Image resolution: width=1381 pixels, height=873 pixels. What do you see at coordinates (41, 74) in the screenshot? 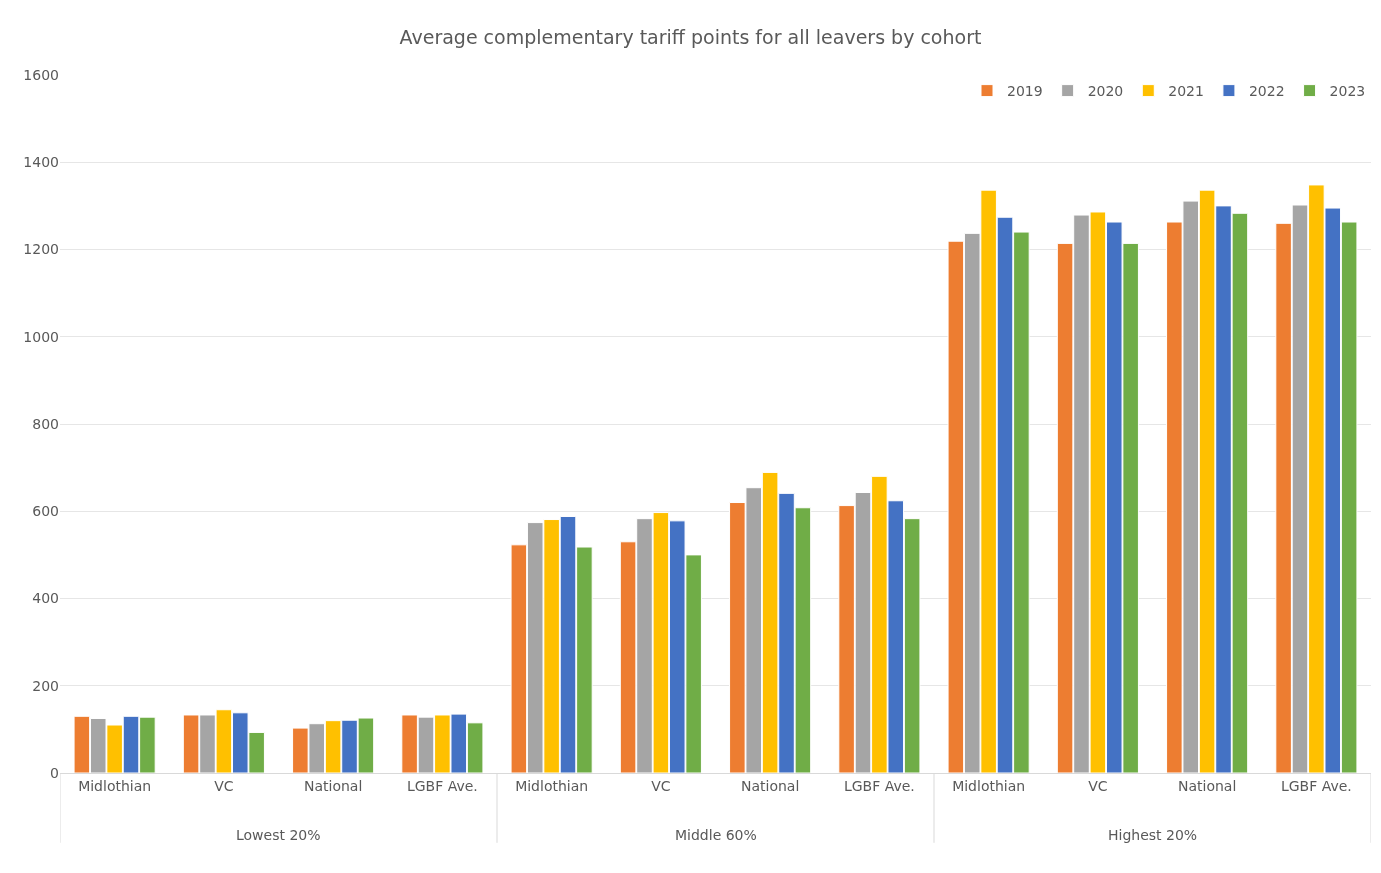
I see `y-tick-label: 1600` at bounding box center [41, 74].